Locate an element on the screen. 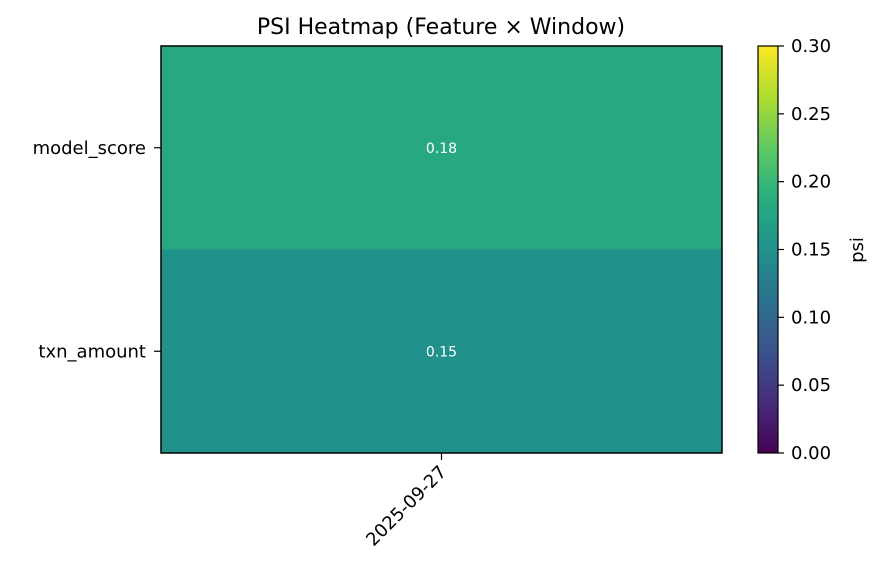 The image size is (881, 583). row-axis: model_score txn_amount is located at coordinates (97, 250).